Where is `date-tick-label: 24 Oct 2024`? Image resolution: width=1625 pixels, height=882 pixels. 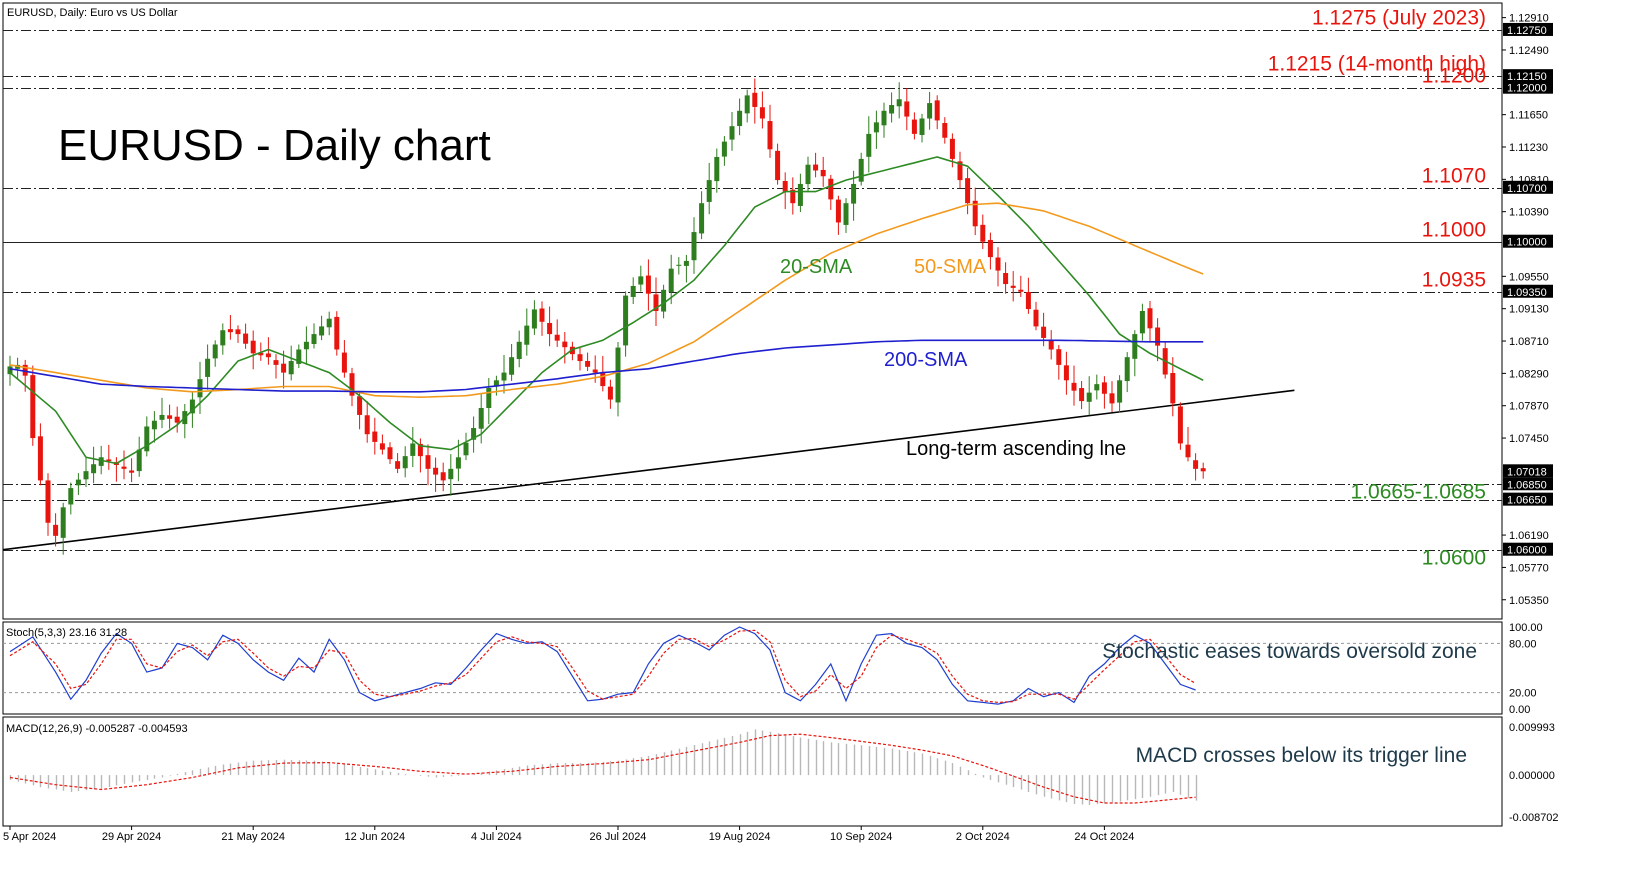
date-tick-label: 24 Oct 2024 is located at coordinates (1104, 837).